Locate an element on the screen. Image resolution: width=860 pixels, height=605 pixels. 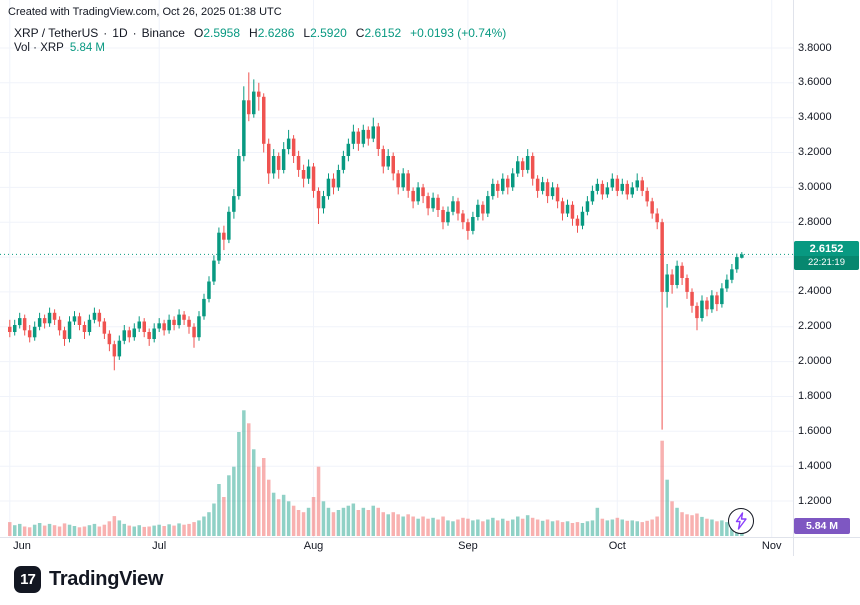
price-axis-label: 1.2000 is located at coordinates (815, 500).